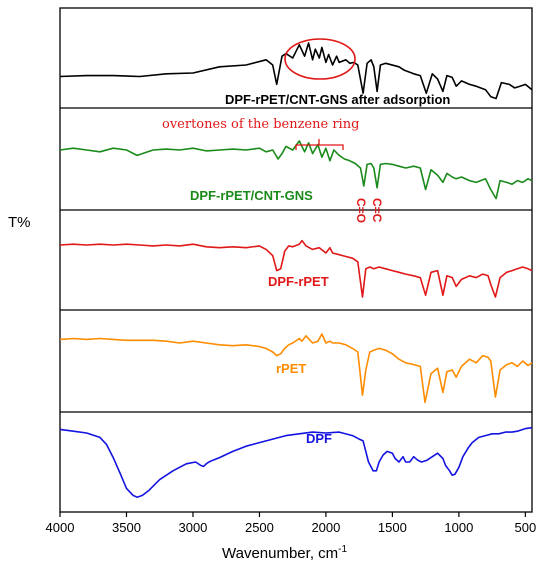  What do you see at coordinates (361, 210) in the screenshot?
I see `bond-co-label: C=O` at bounding box center [361, 210].